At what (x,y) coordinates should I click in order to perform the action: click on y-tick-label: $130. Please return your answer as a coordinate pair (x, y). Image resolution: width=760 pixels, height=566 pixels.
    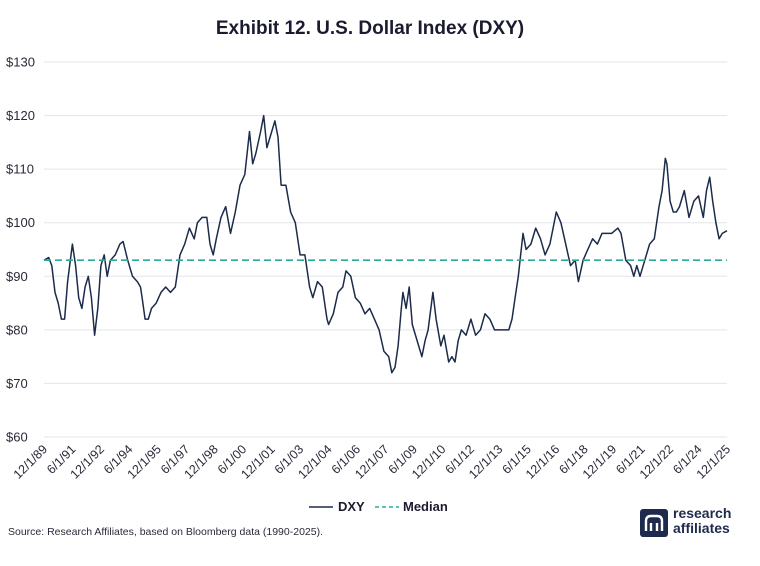
    Looking at the image, I should click on (20, 62).